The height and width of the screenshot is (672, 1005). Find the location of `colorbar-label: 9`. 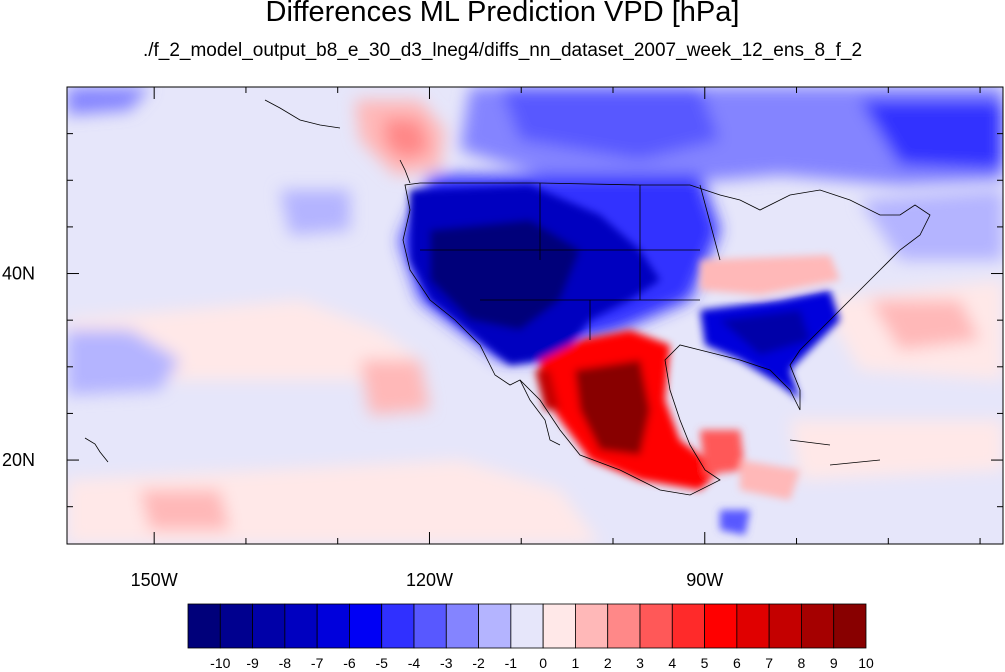

colorbar-label: 9 is located at coordinates (834, 663).